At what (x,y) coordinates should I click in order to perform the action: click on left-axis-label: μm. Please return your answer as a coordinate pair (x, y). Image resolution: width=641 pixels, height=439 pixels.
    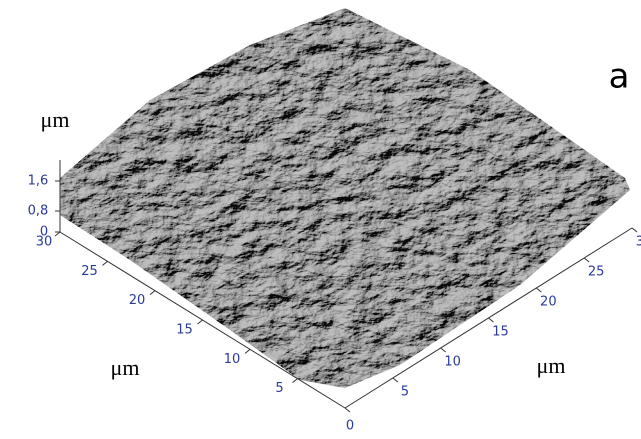
    Looking at the image, I should click on (125, 367).